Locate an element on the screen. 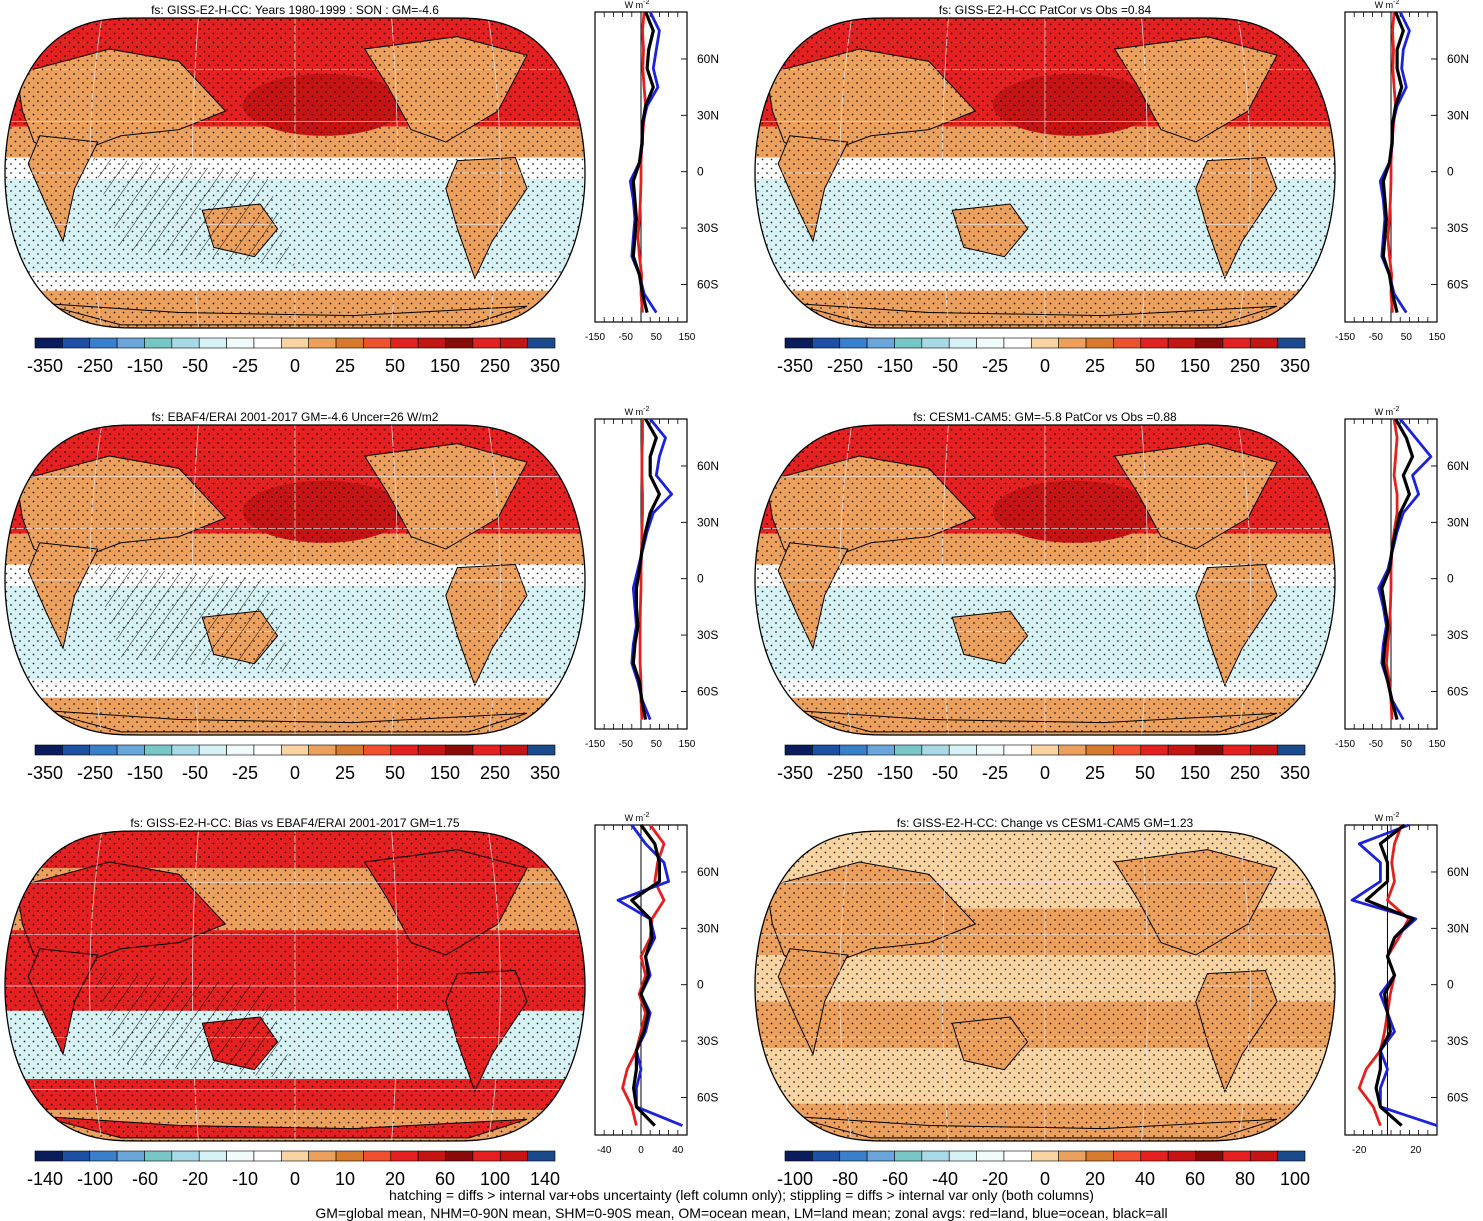 The image size is (1483, 1221). colorbar-tick-label: 140 is located at coordinates (545, 1179).